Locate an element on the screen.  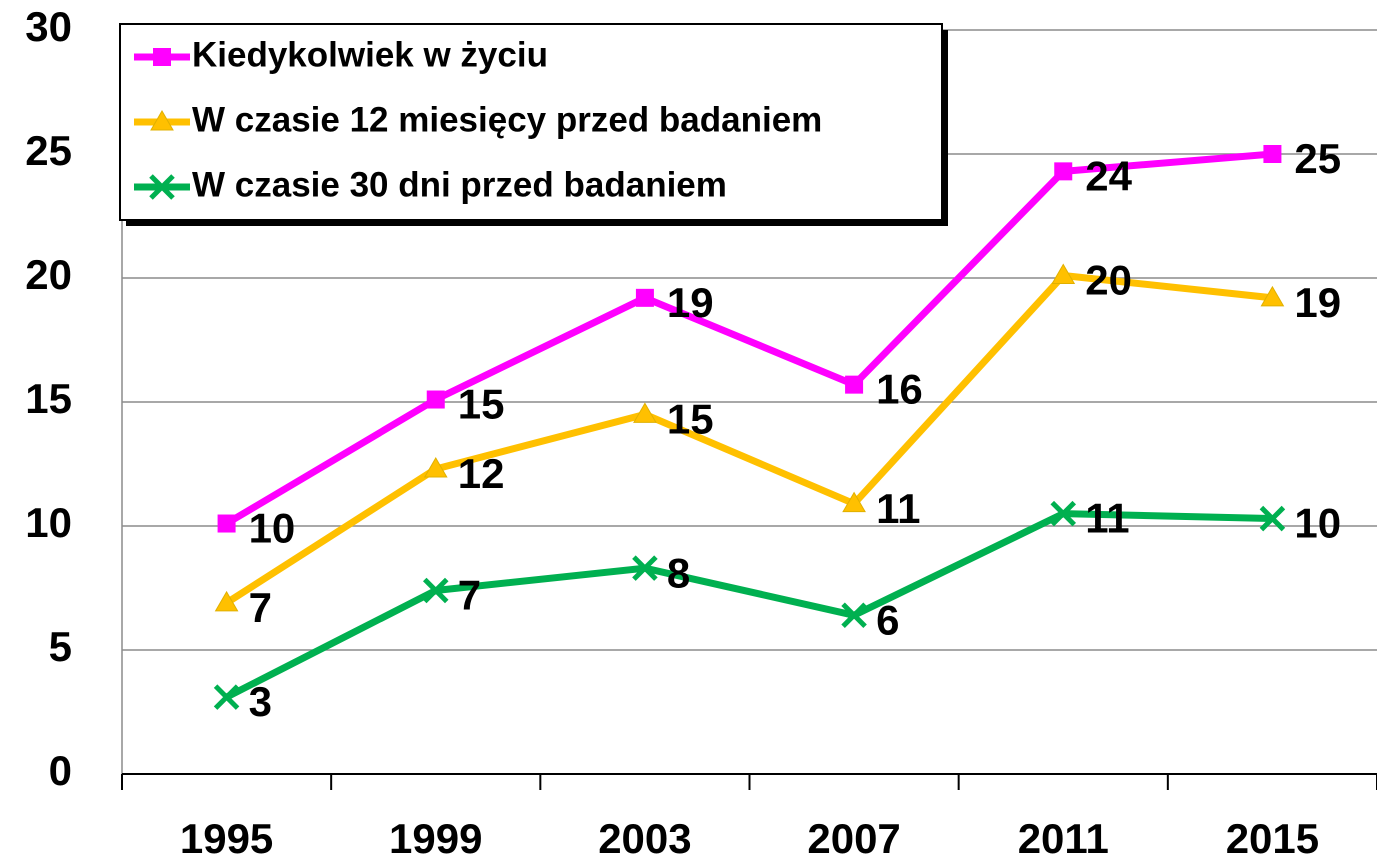
legend-label: Kiedykolwiek w życiu is located at coordinates (370, 54).